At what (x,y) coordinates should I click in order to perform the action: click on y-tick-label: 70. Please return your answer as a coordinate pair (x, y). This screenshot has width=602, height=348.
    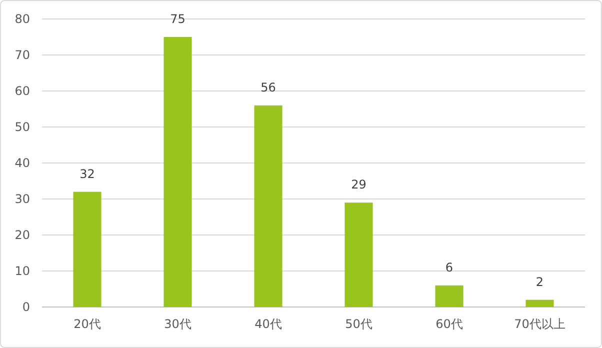
    Looking at the image, I should click on (22, 55).